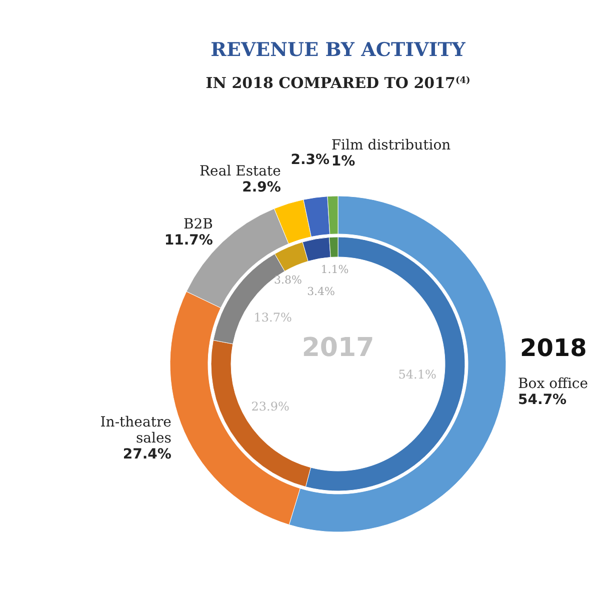  Describe the element at coordinates (391, 145) in the screenshot. I see `slice-label: Film distribution` at that location.